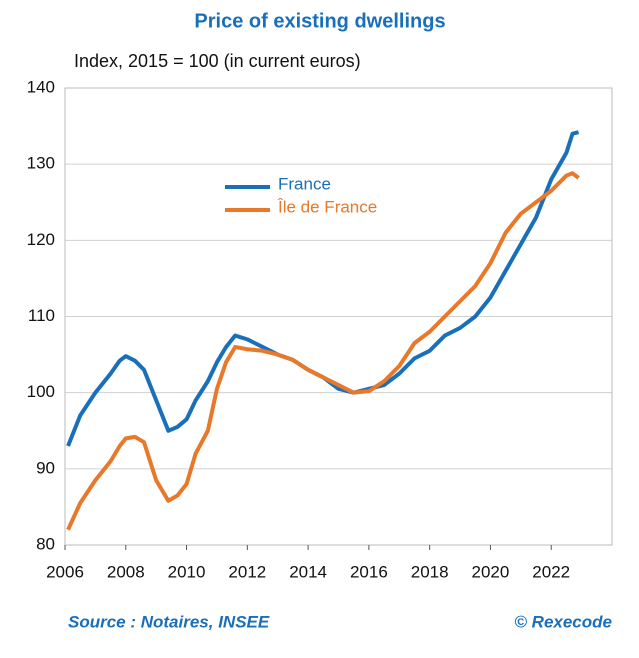 Image resolution: width=639 pixels, height=658 pixels. Describe the element at coordinates (563, 621) in the screenshot. I see `credit: © Rexecode` at that location.